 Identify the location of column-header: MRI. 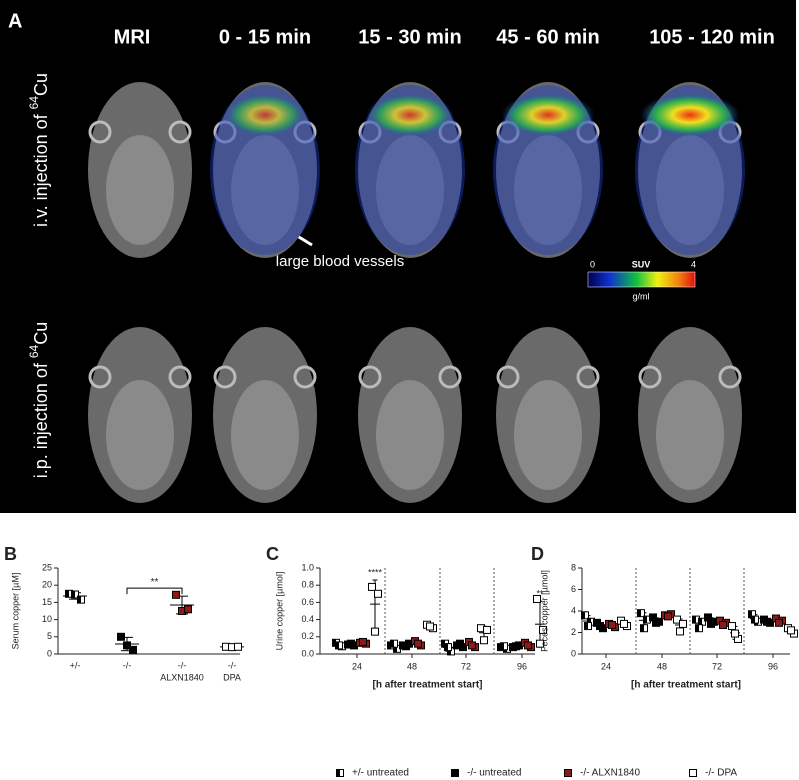
(132, 37).